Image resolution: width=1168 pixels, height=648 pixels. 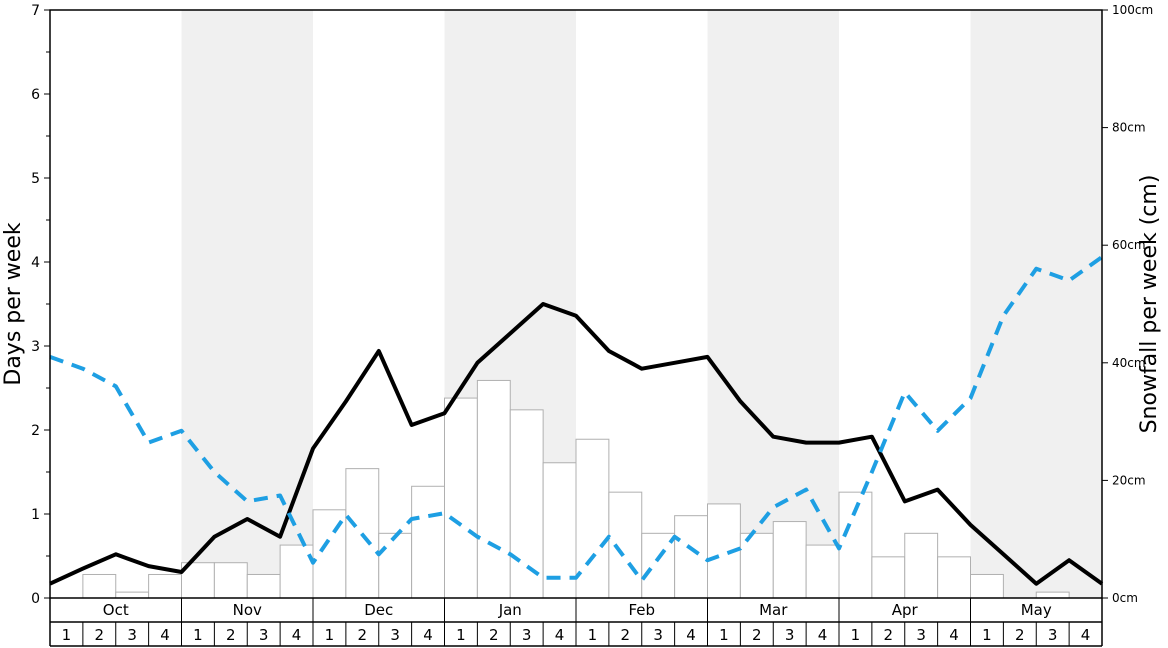 I want to click on right-tick-label: 80cm, so click(x=1129, y=128).